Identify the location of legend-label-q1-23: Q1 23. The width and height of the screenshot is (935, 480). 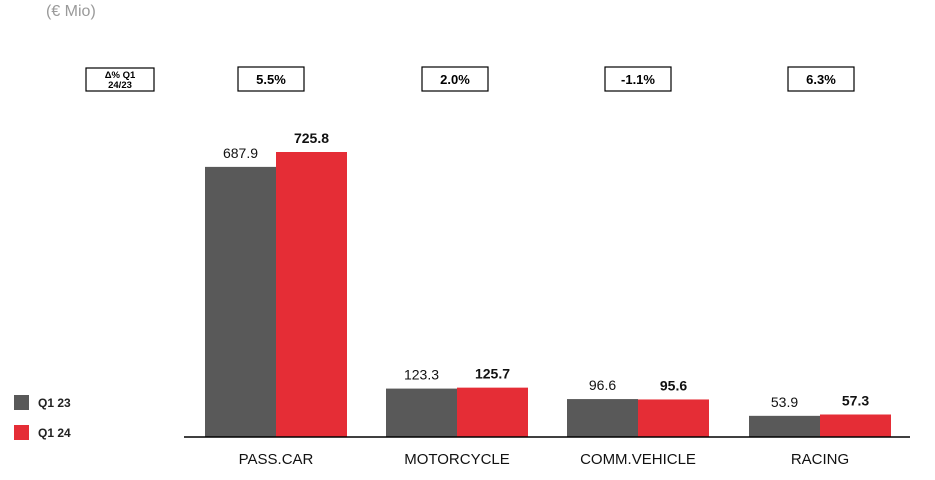
(54, 403).